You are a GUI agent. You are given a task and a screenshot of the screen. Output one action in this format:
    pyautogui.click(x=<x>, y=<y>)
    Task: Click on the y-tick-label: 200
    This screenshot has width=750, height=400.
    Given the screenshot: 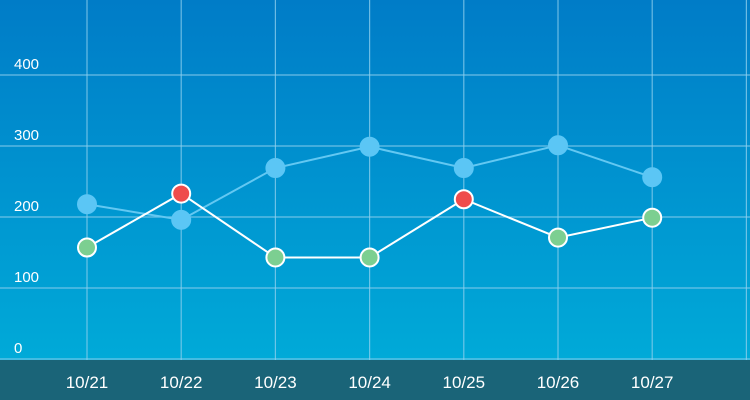 What is the action you would take?
    pyautogui.click(x=26, y=206)
    